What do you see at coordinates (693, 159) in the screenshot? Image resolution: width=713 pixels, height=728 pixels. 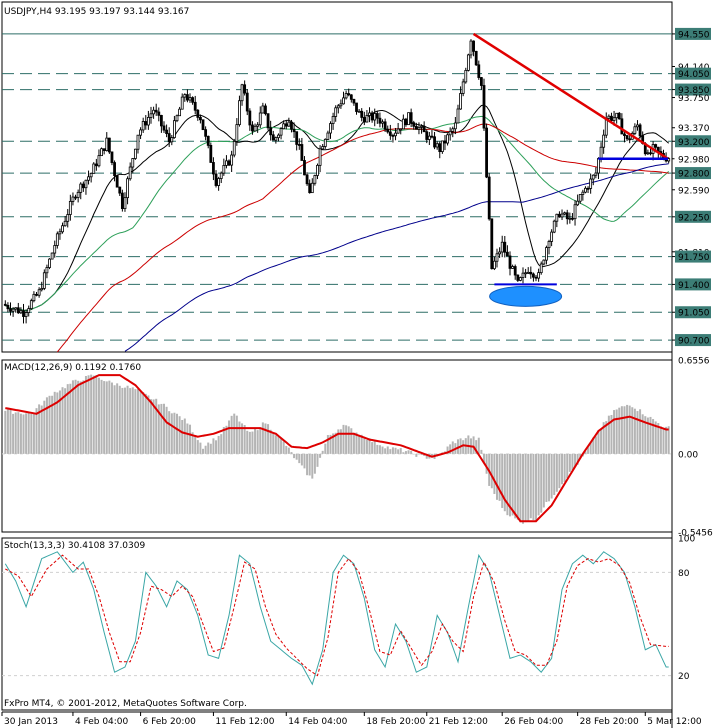 I see `current-price-badge` at bounding box center [693, 159].